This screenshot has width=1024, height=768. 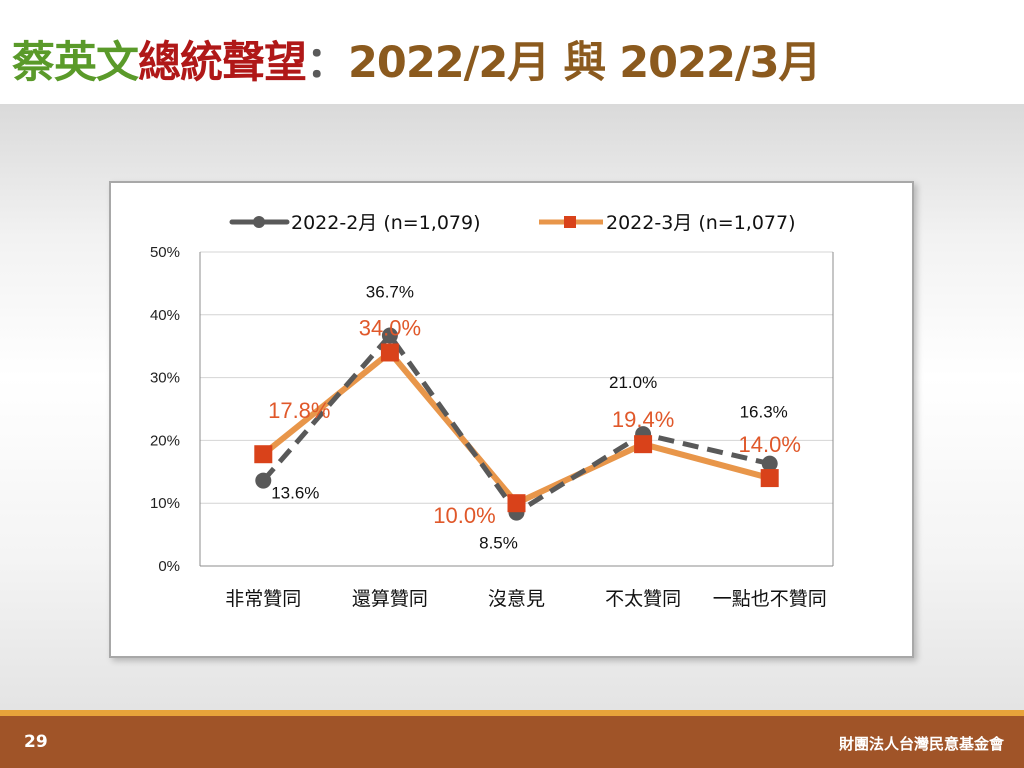 What do you see at coordinates (165, 378) in the screenshot?
I see `y-tick-label: 30%` at bounding box center [165, 378].